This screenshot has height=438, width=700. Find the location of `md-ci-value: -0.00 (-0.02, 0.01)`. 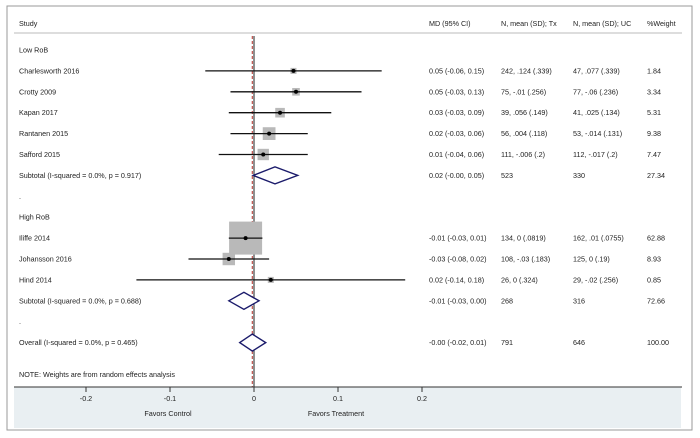

md-ci-value: -0.00 (-0.02, 0.01) is located at coordinates (458, 342).